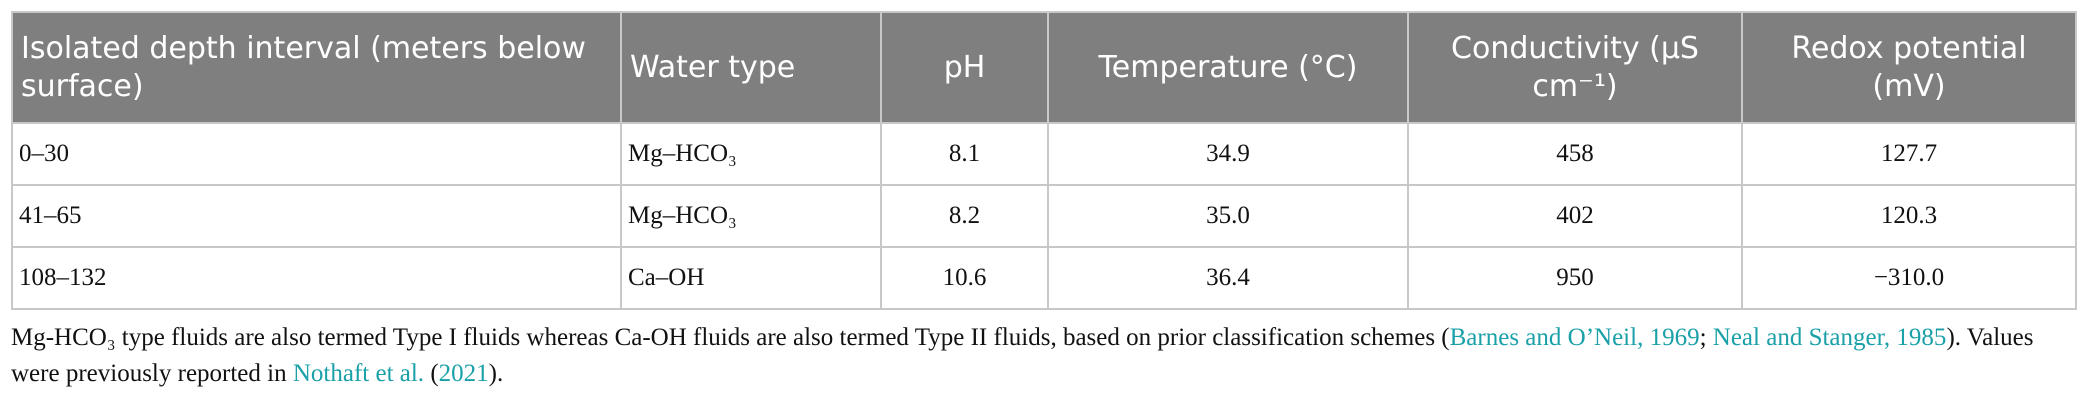  What do you see at coordinates (1228, 216) in the screenshot?
I see `table-cell: 35.0` at bounding box center [1228, 216].